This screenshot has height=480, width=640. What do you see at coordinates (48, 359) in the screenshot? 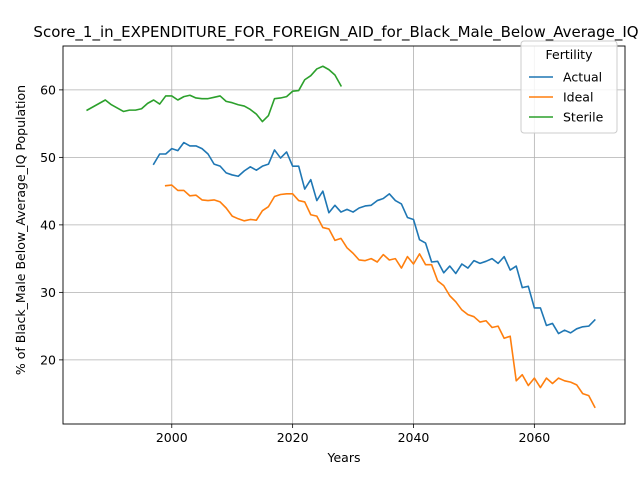
I see `y-tick-label: 20` at bounding box center [48, 359].